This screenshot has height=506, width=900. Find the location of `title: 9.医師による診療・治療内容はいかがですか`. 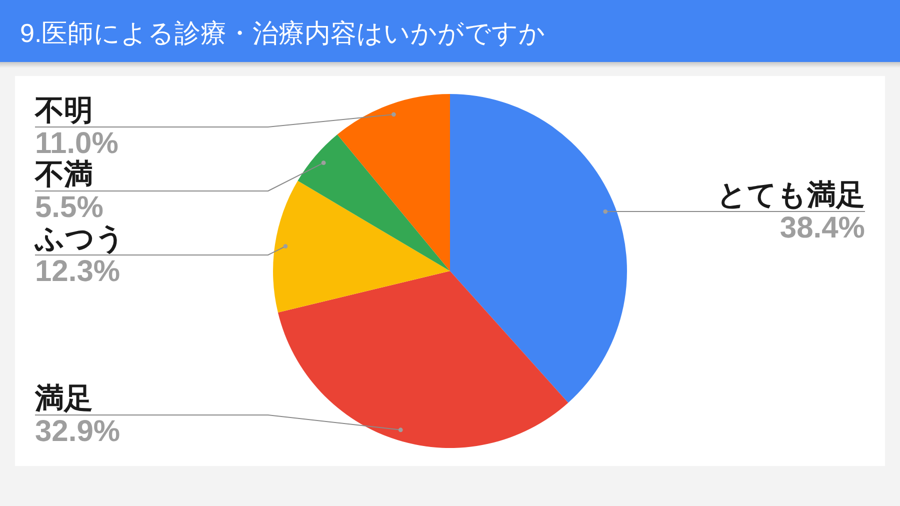

title: 9.医師による診療・治療内容はいかがですか is located at coordinates (283, 33).